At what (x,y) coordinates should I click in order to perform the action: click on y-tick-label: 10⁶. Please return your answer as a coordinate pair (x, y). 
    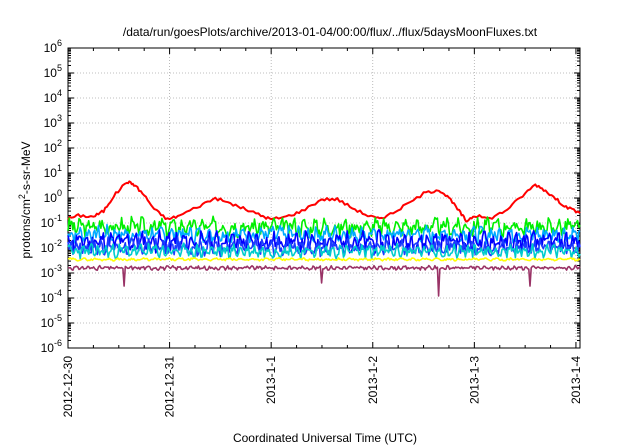
    Looking at the image, I should click on (53, 46).